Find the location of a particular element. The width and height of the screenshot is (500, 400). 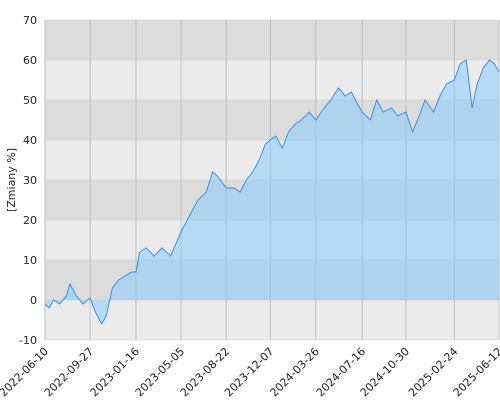

y-tick-label: 40 is located at coordinates (30, 140).